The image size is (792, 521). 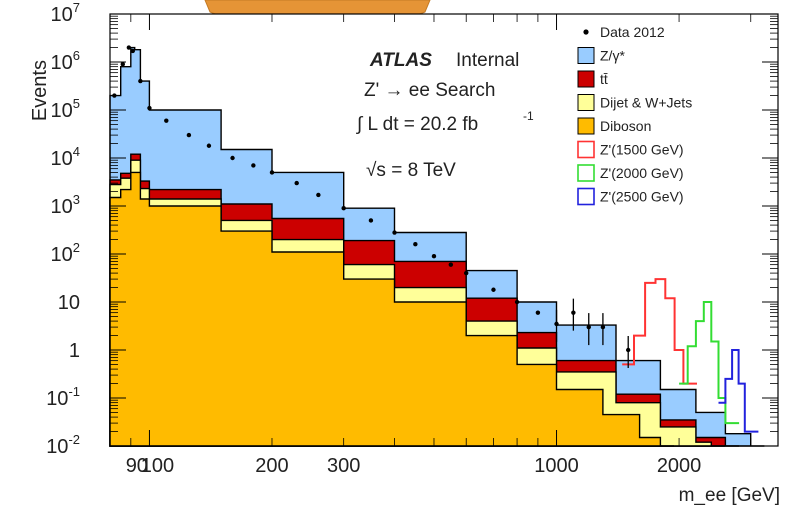 What do you see at coordinates (487, 60) in the screenshot?
I see `status-label: Internal` at bounding box center [487, 60].